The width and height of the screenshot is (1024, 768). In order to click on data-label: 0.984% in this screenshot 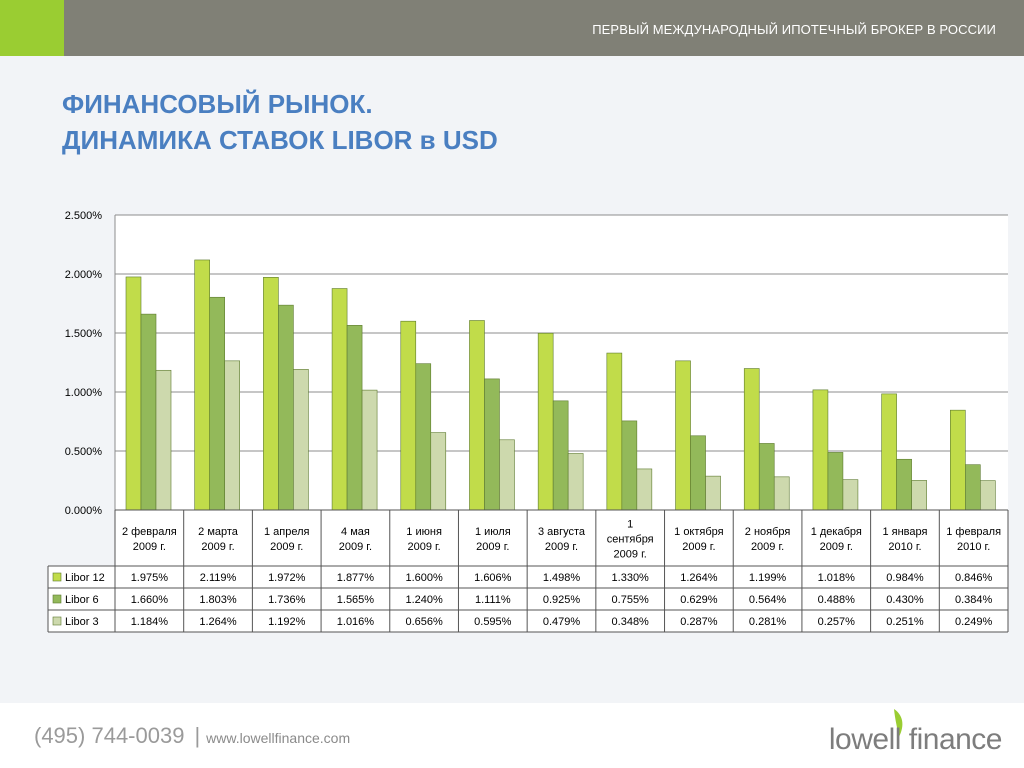, I will do `click(905, 578)`.